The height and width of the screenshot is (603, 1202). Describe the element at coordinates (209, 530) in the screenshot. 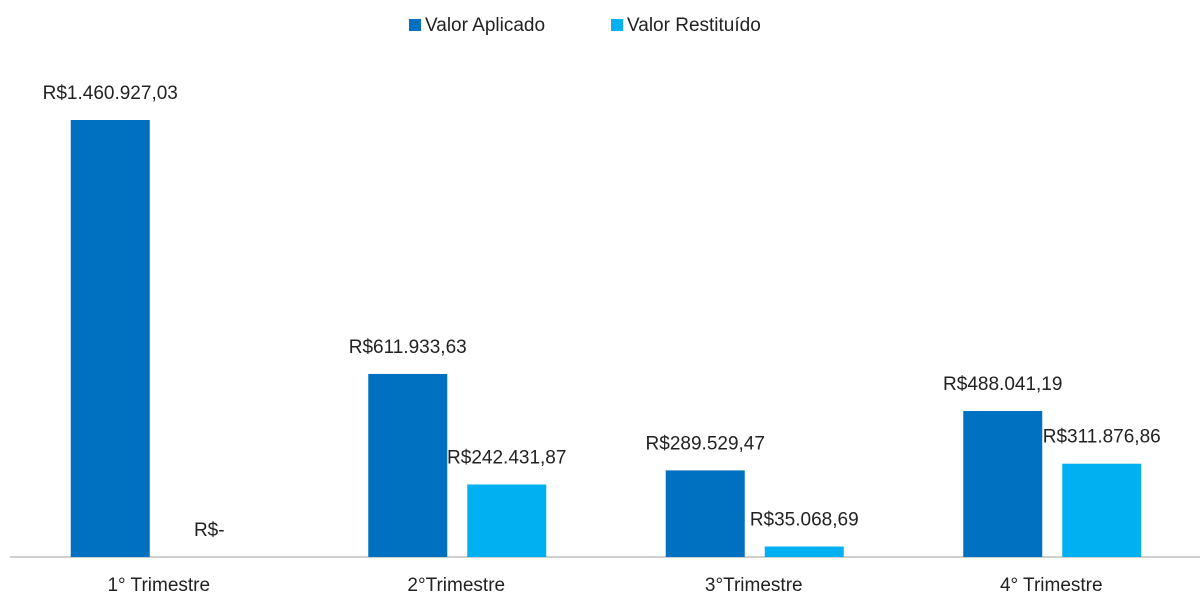

I see `data-label: R$-` at that location.